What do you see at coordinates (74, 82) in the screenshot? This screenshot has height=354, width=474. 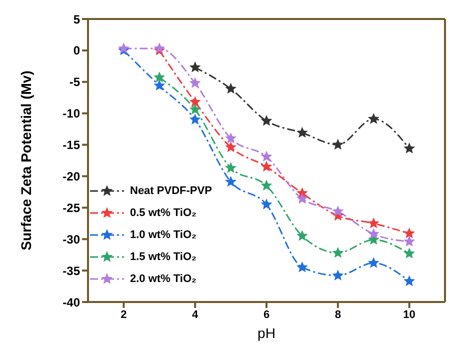 I see `y-tick-label: -5` at bounding box center [74, 82].